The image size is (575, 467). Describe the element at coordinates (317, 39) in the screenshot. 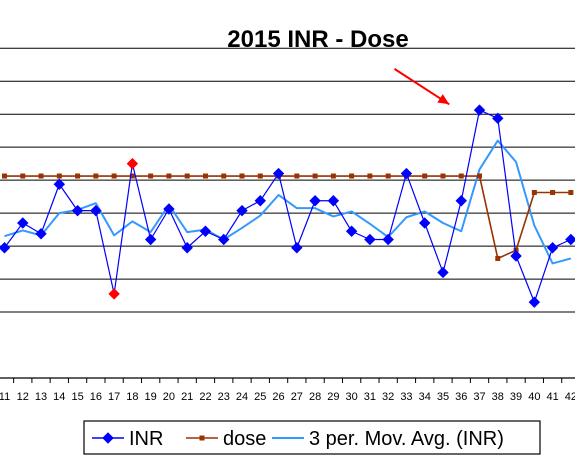

I see `chart-title: 2015 INR - Dose` at that location.